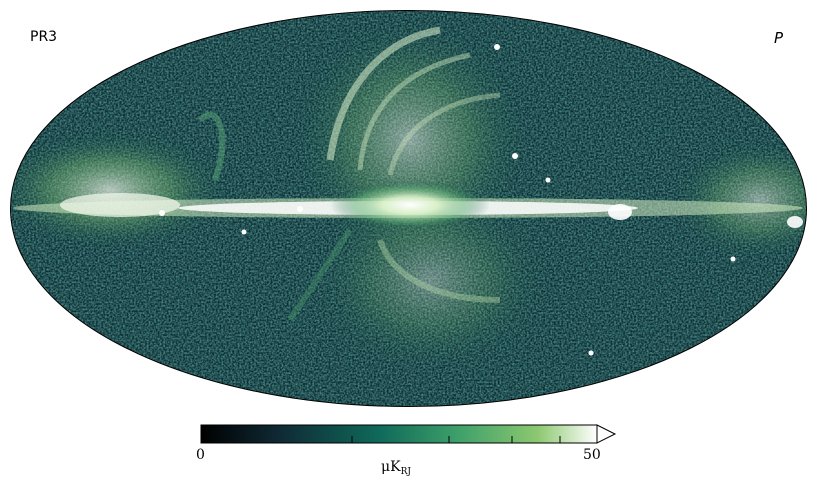  What do you see at coordinates (408, 434) in the screenshot?
I see `colorbar` at bounding box center [408, 434].